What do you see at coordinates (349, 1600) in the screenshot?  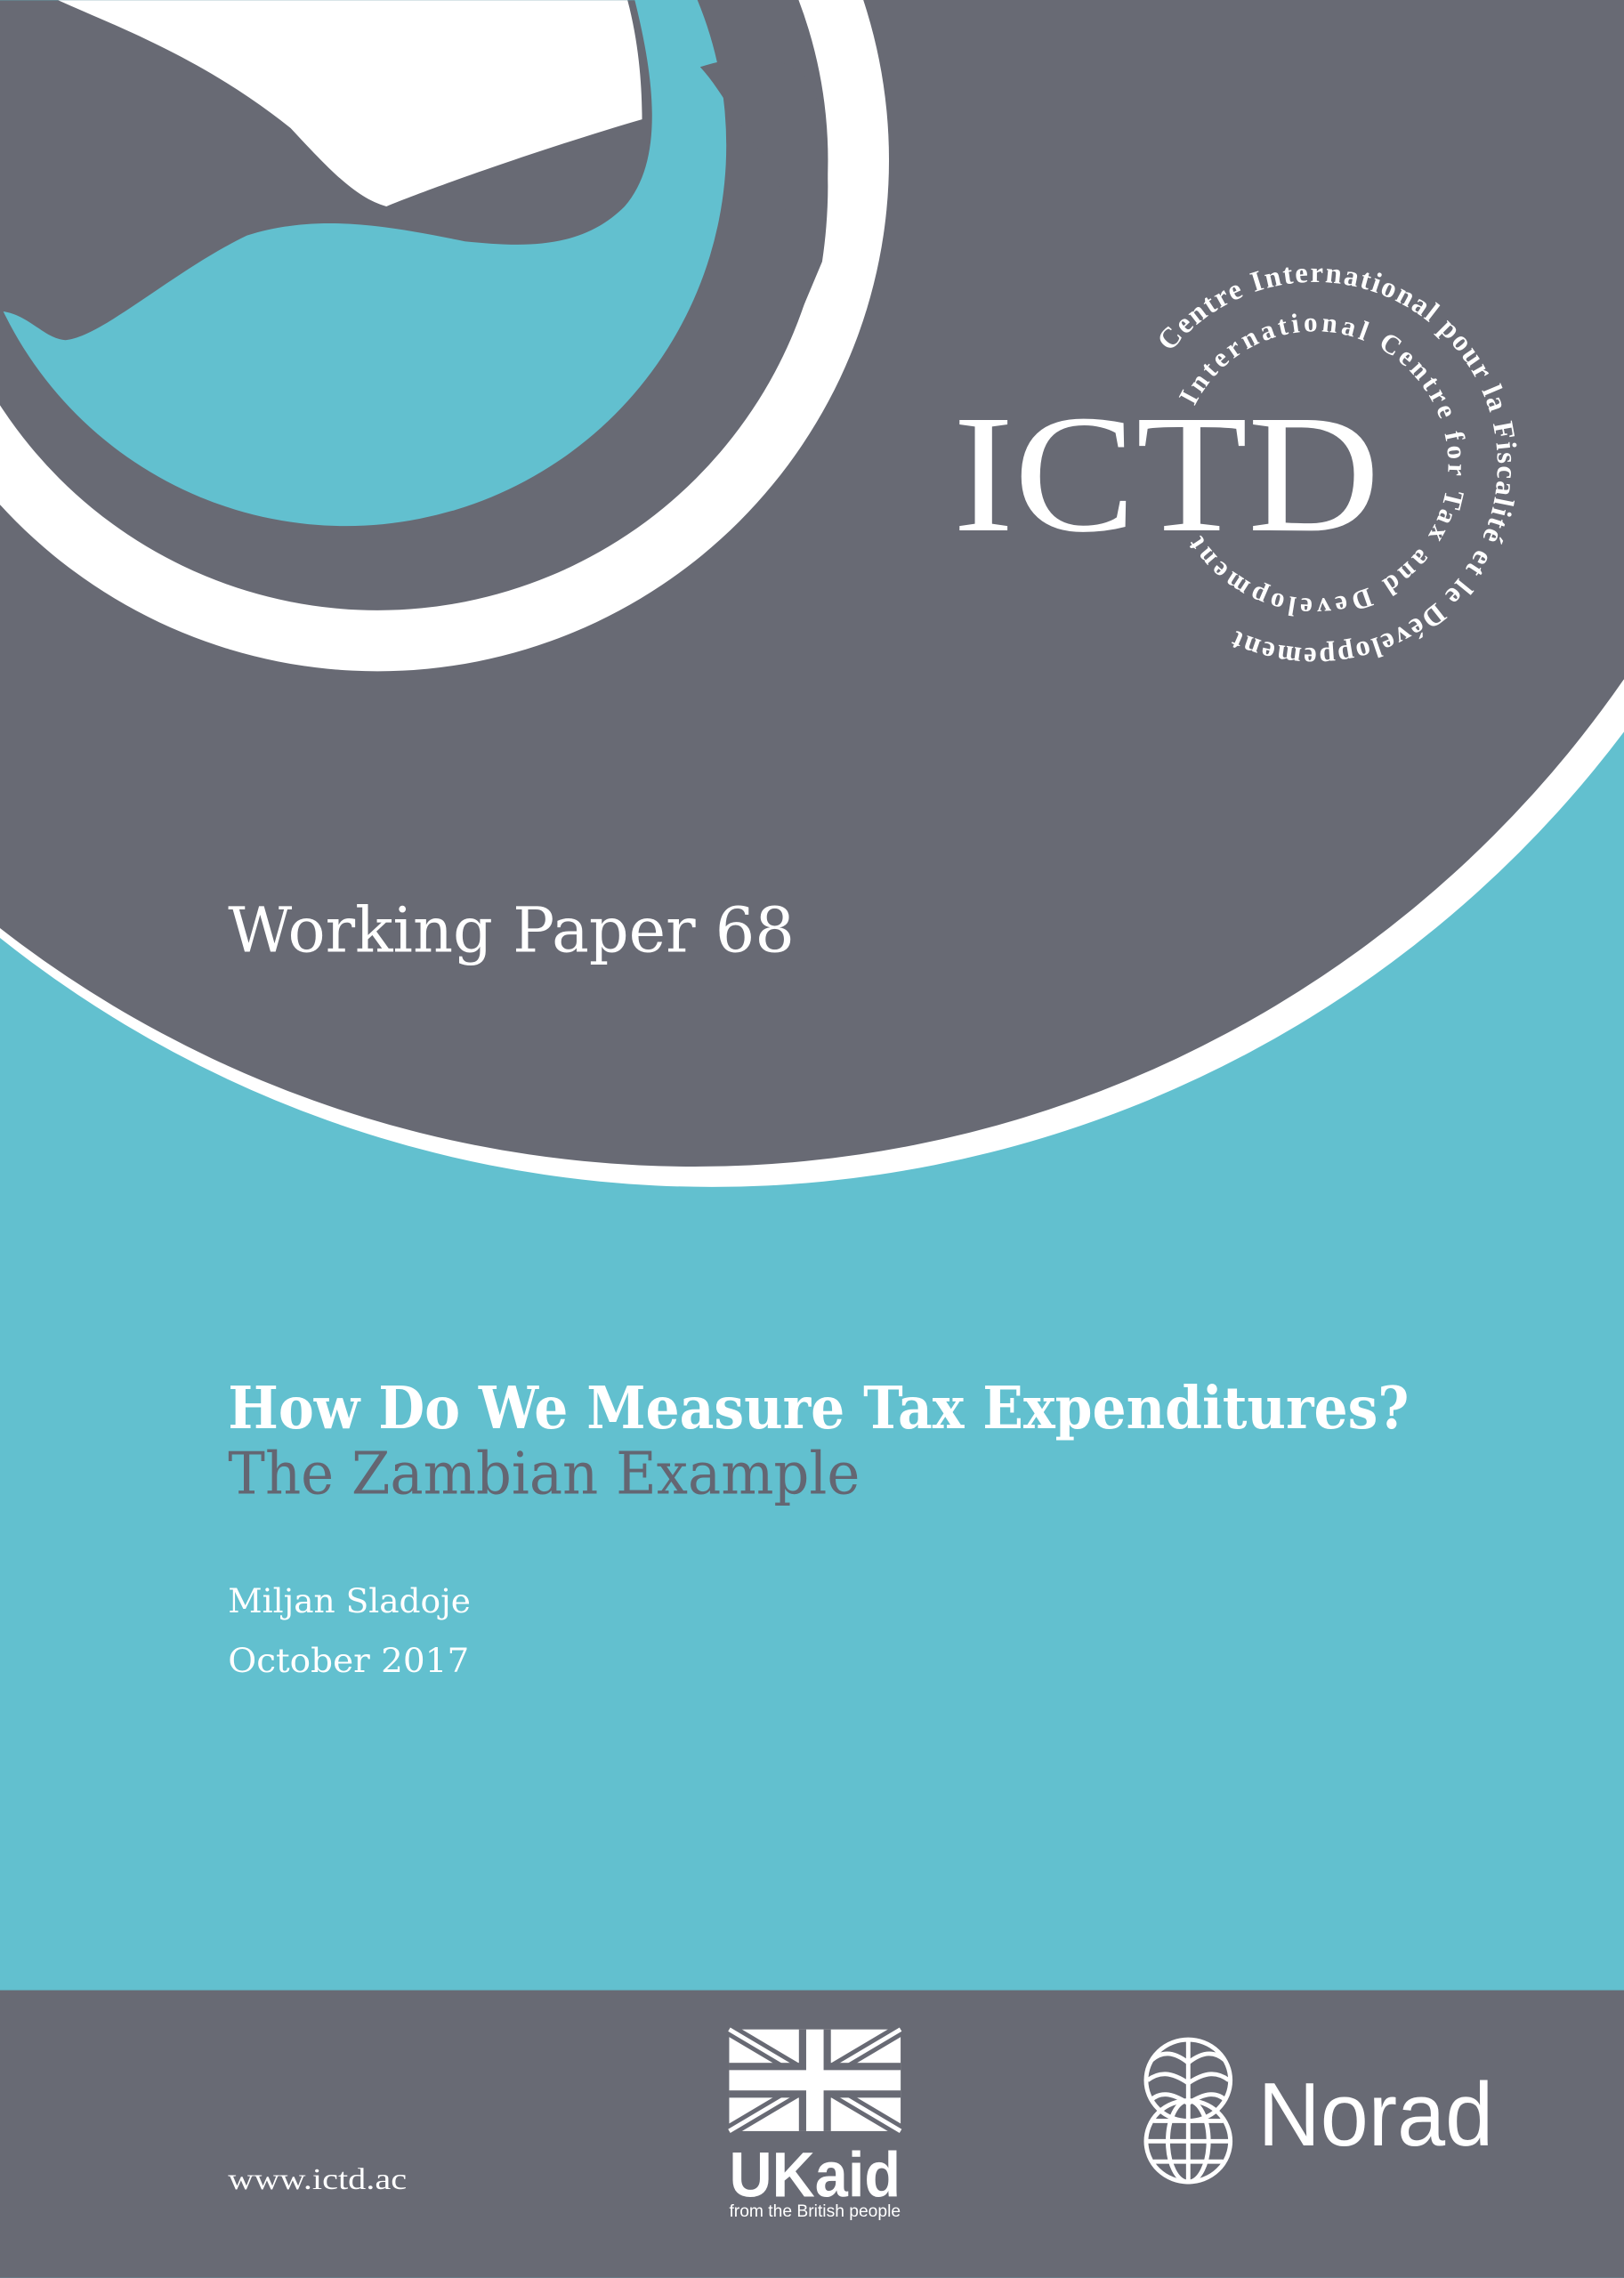 I see `author: Miljan Sladoje` at bounding box center [349, 1600].